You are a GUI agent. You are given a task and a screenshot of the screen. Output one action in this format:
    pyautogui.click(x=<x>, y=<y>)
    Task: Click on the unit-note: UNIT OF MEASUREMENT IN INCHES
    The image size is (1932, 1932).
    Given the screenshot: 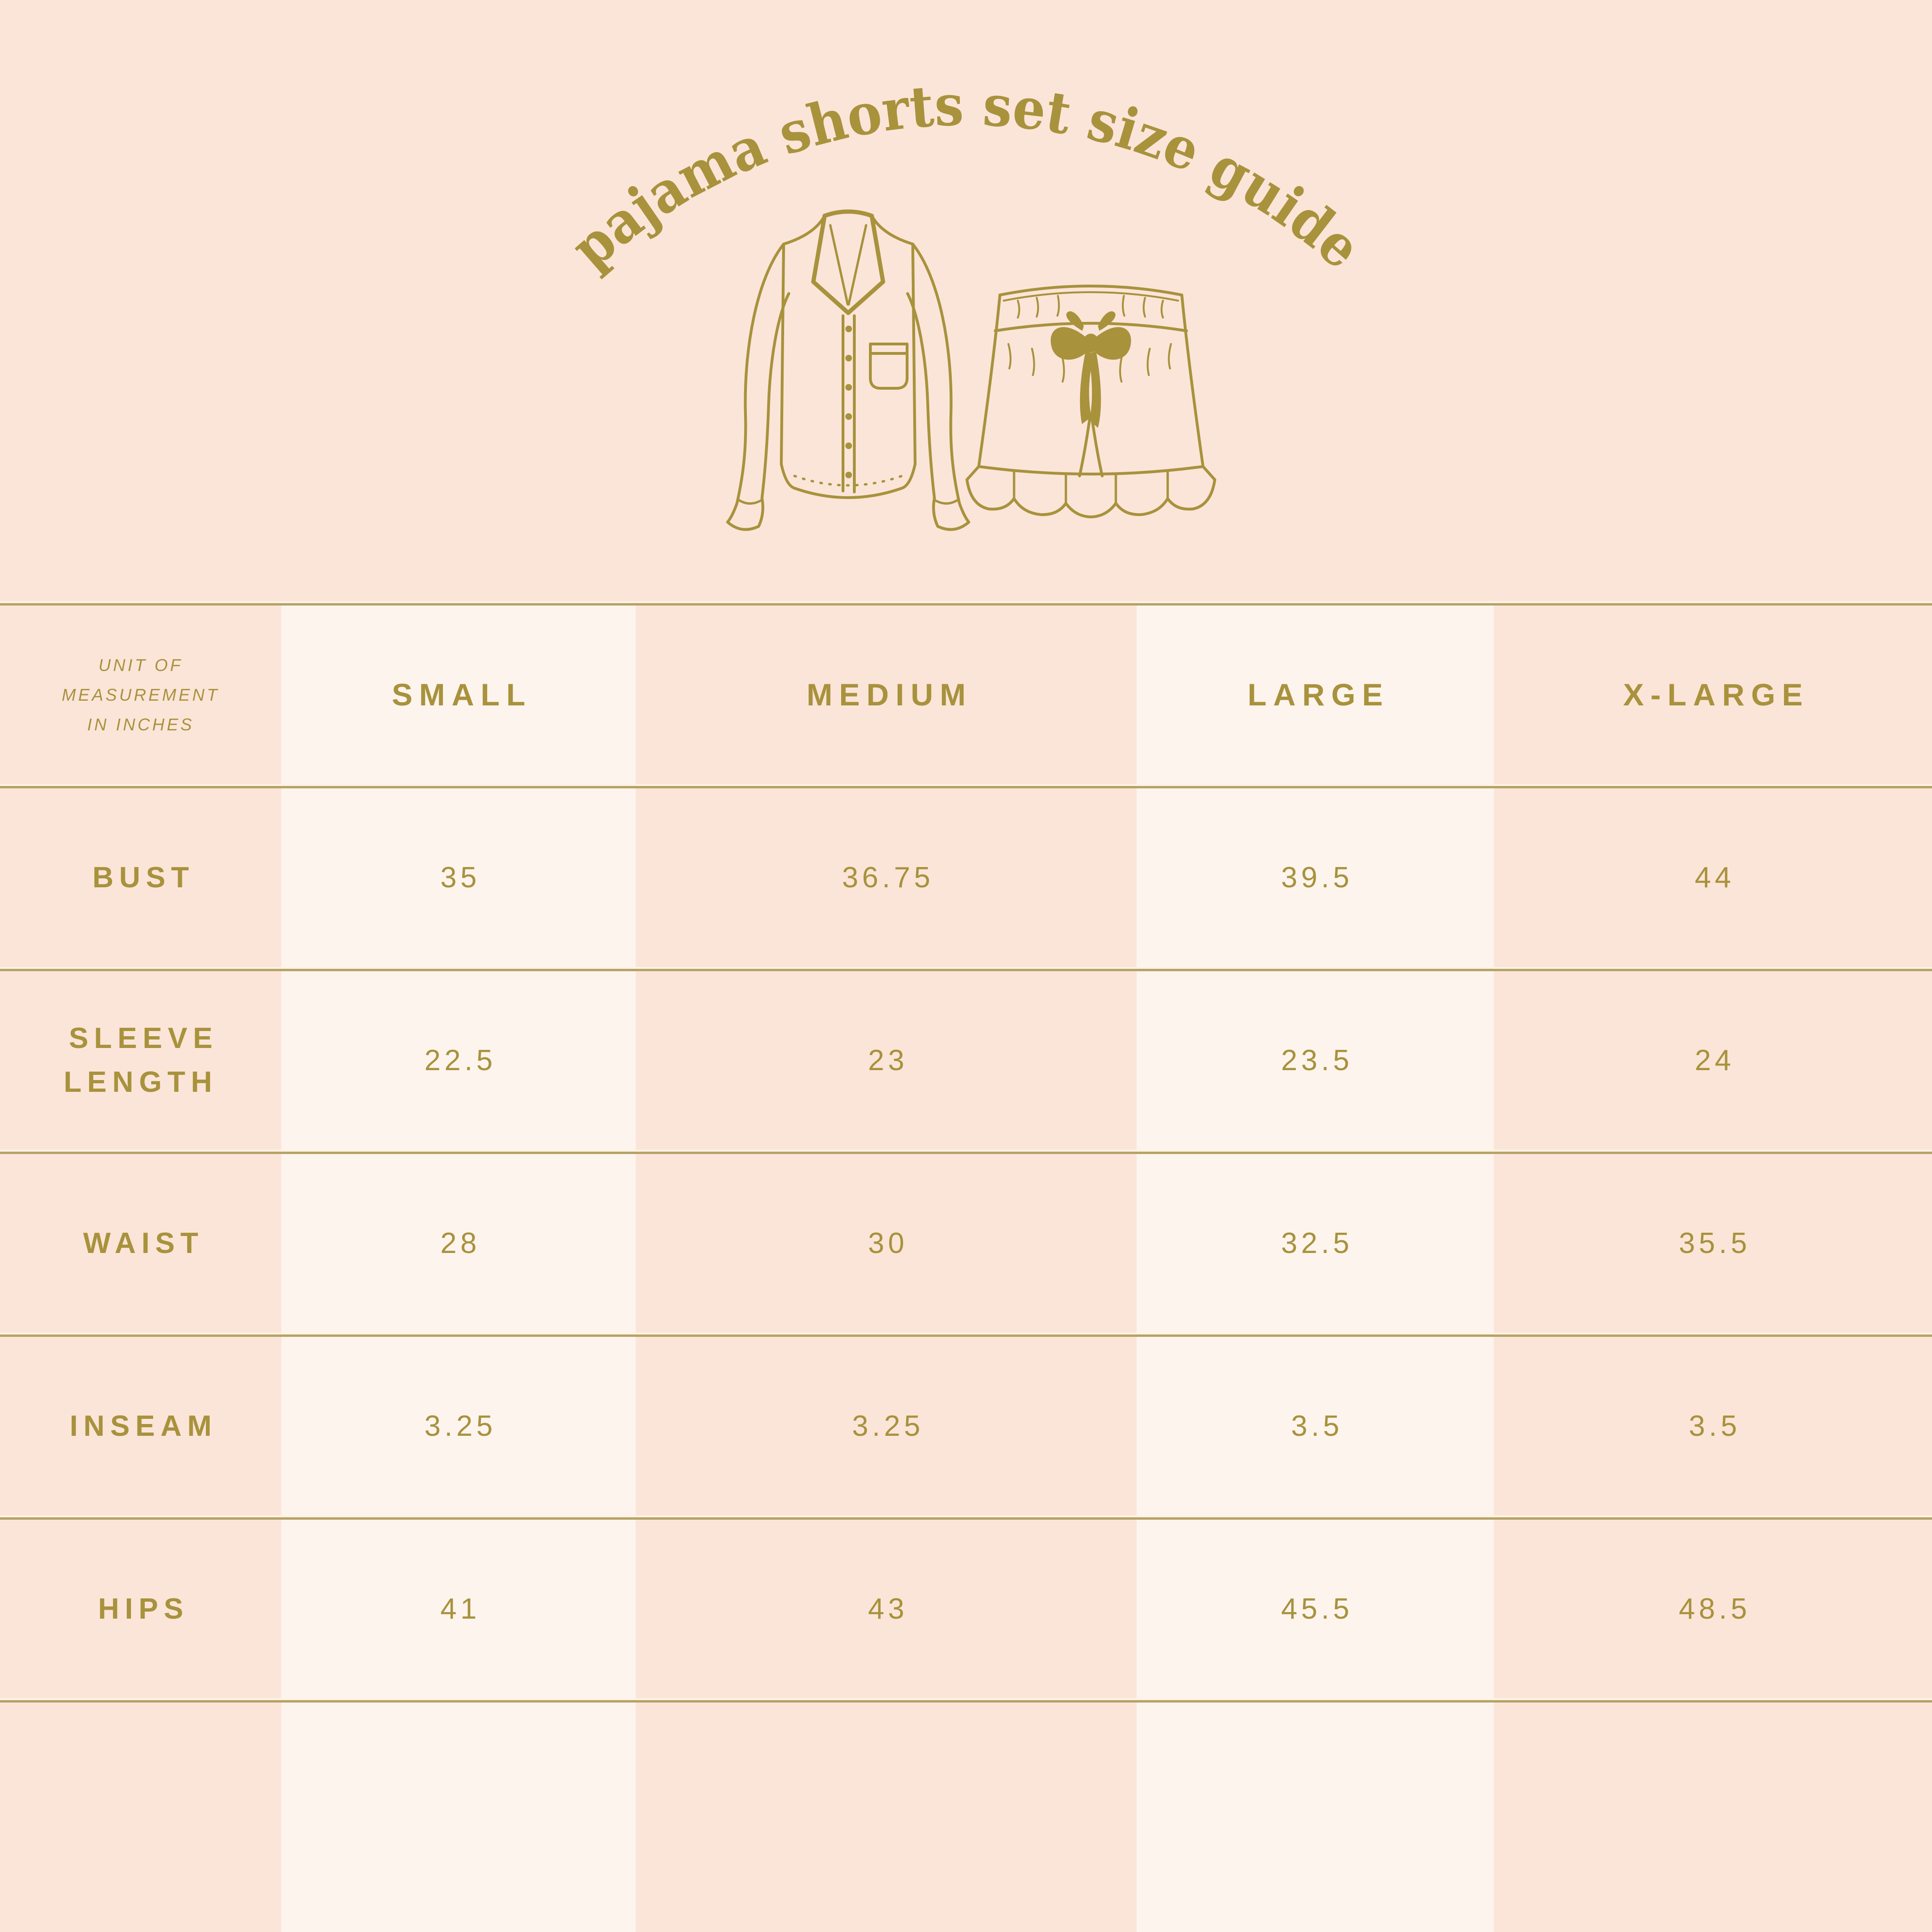 What is the action you would take?
    pyautogui.click(x=140, y=694)
    